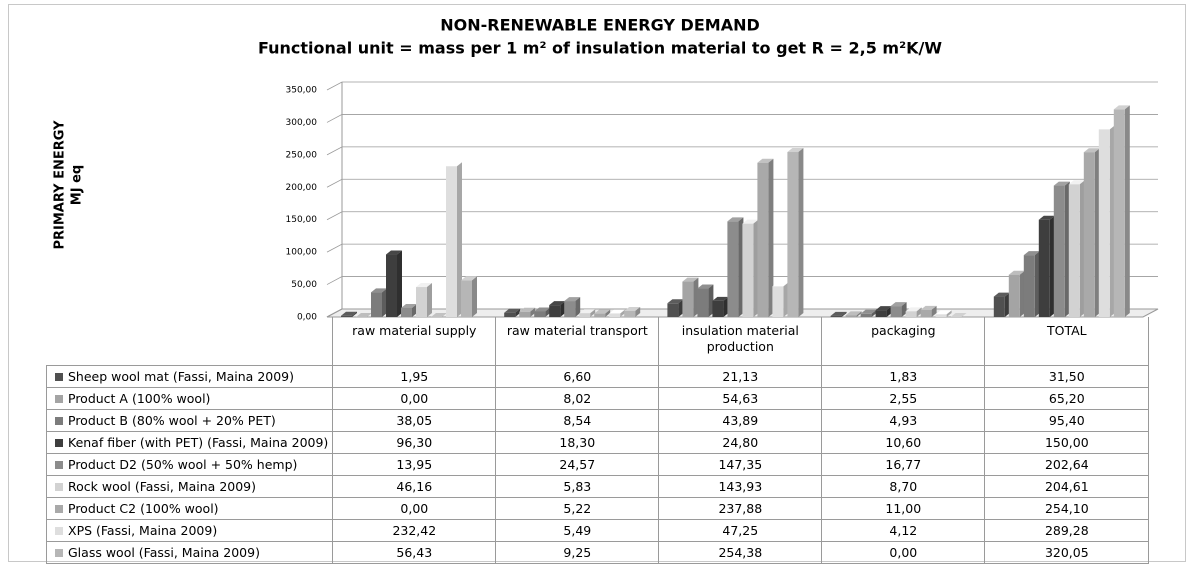 The width and height of the screenshot is (1192, 565). I want to click on table-cell: 254,10, so click(1067, 508).